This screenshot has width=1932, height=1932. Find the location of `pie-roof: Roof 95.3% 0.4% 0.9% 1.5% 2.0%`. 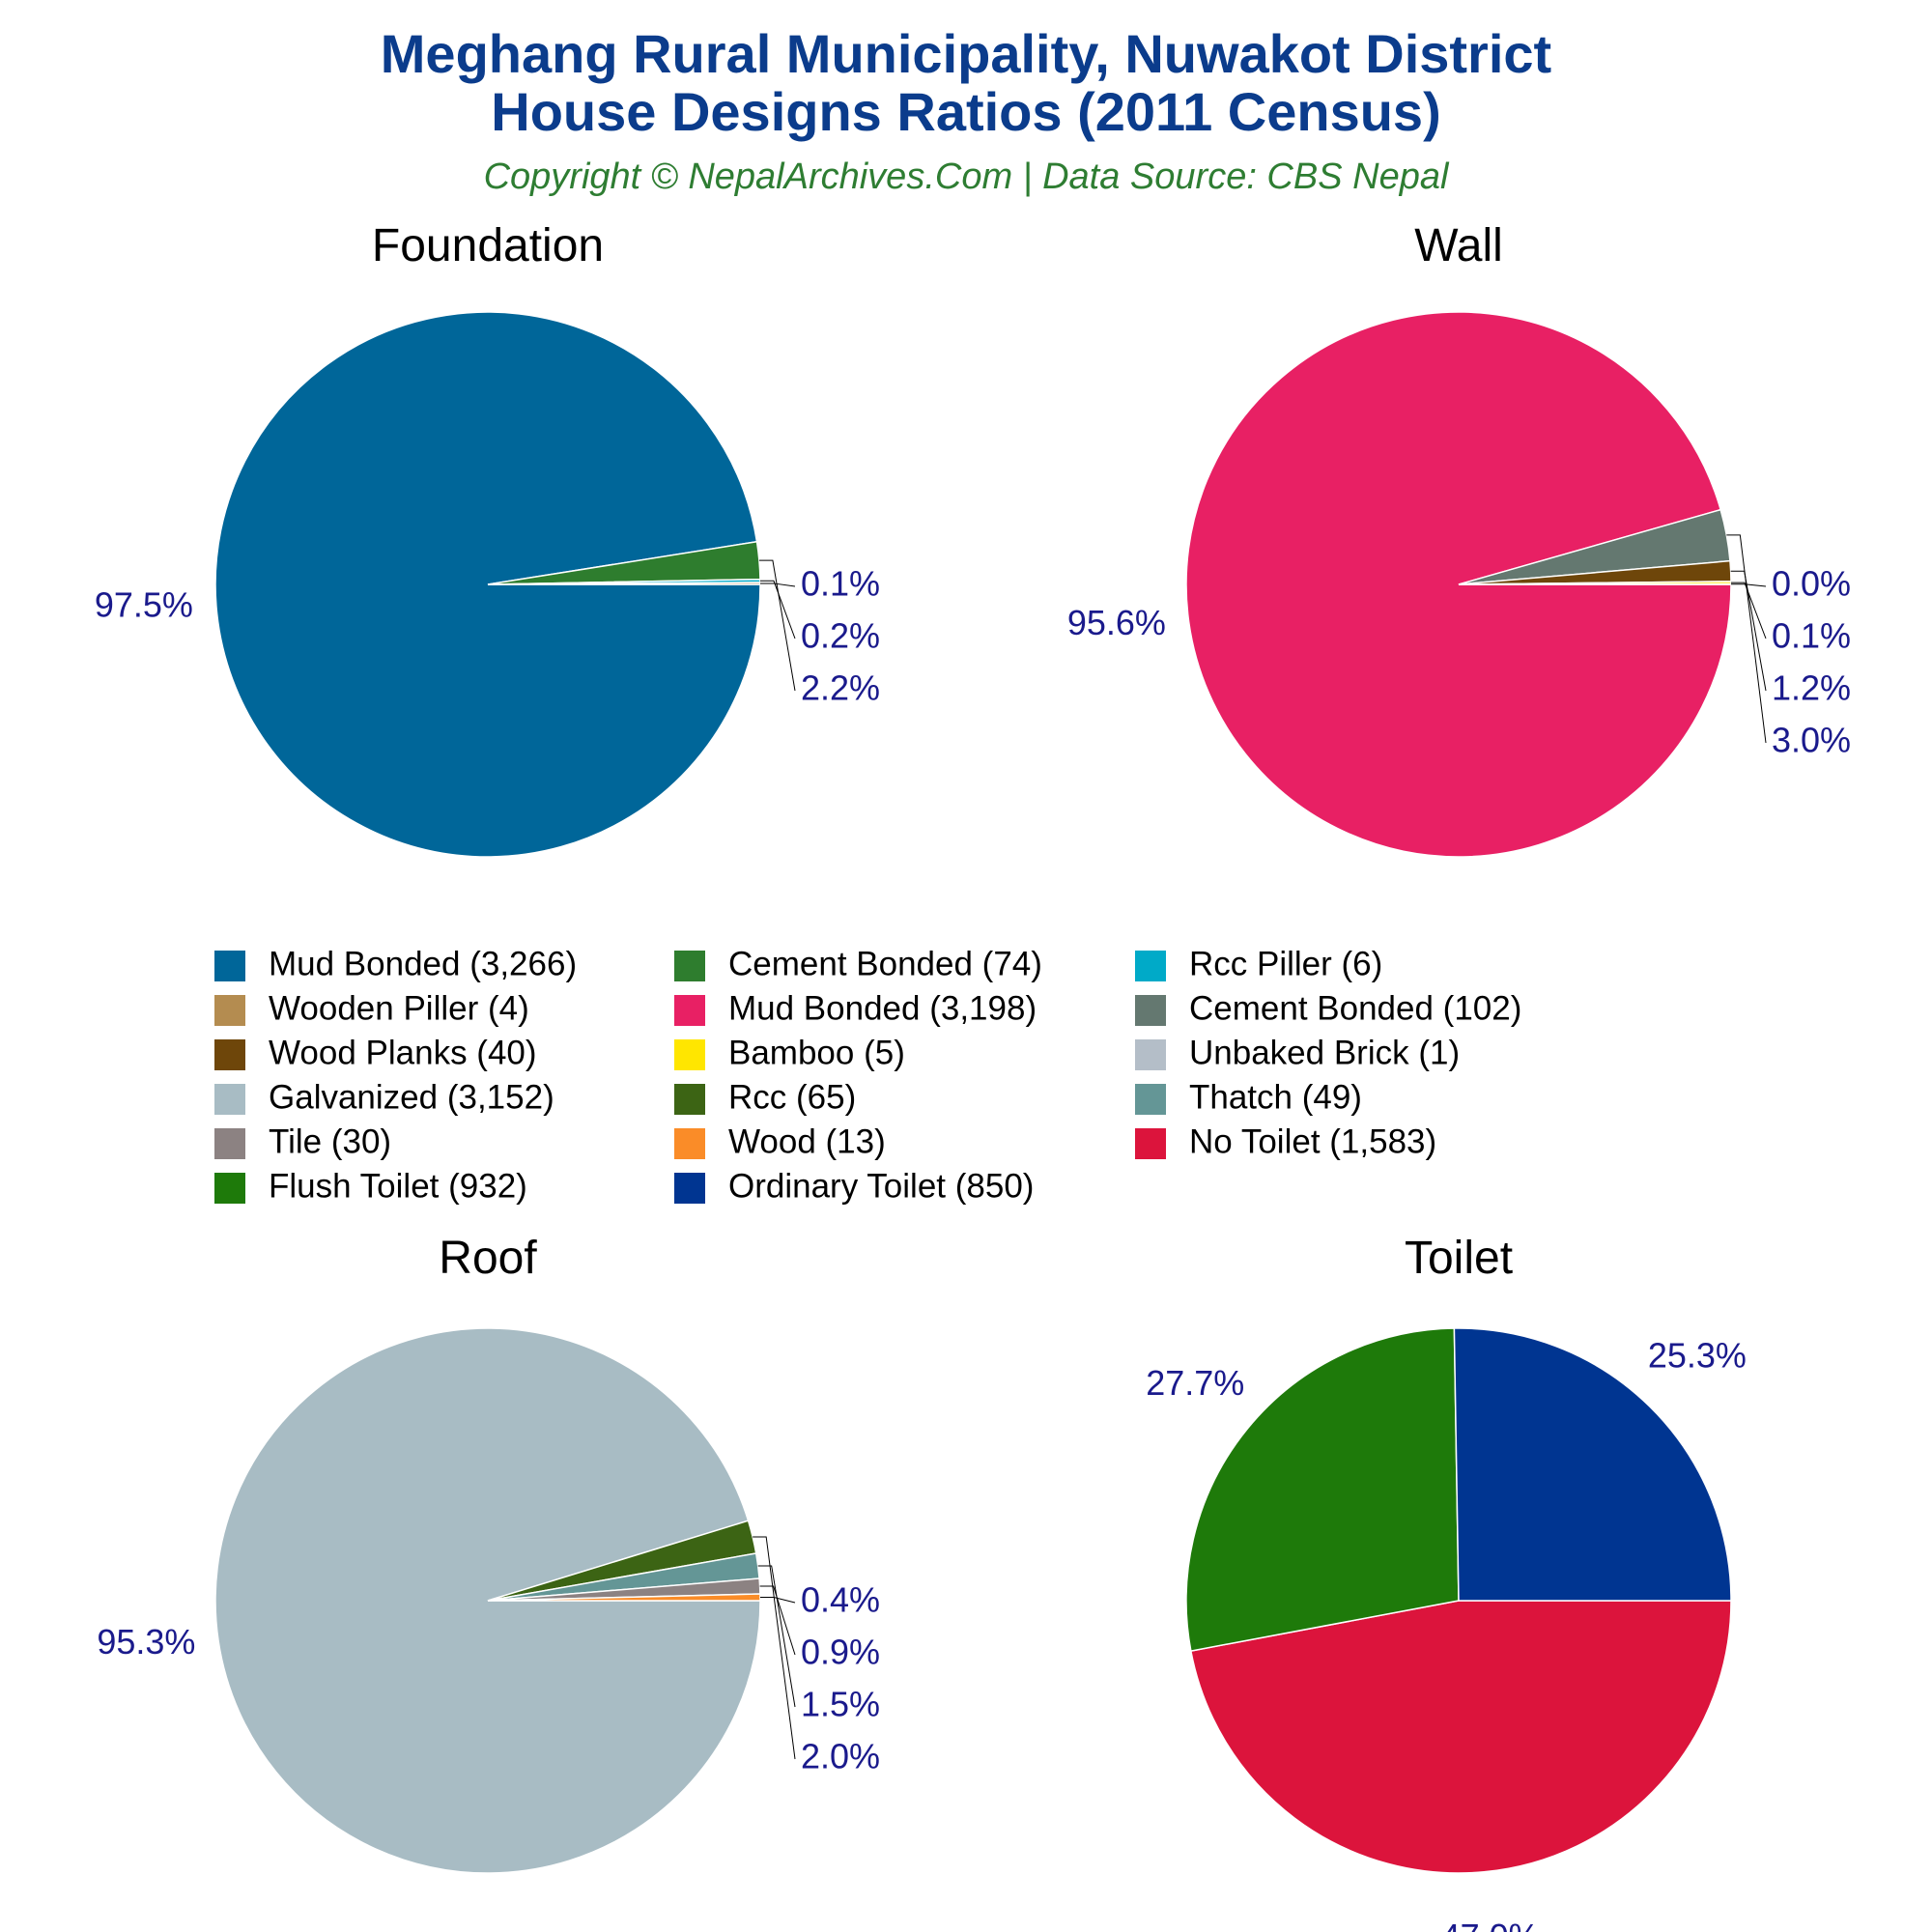

pie-roof: Roof 95.3% 0.4% 0.9% 1.5% 2.0% is located at coordinates (488, 1553).